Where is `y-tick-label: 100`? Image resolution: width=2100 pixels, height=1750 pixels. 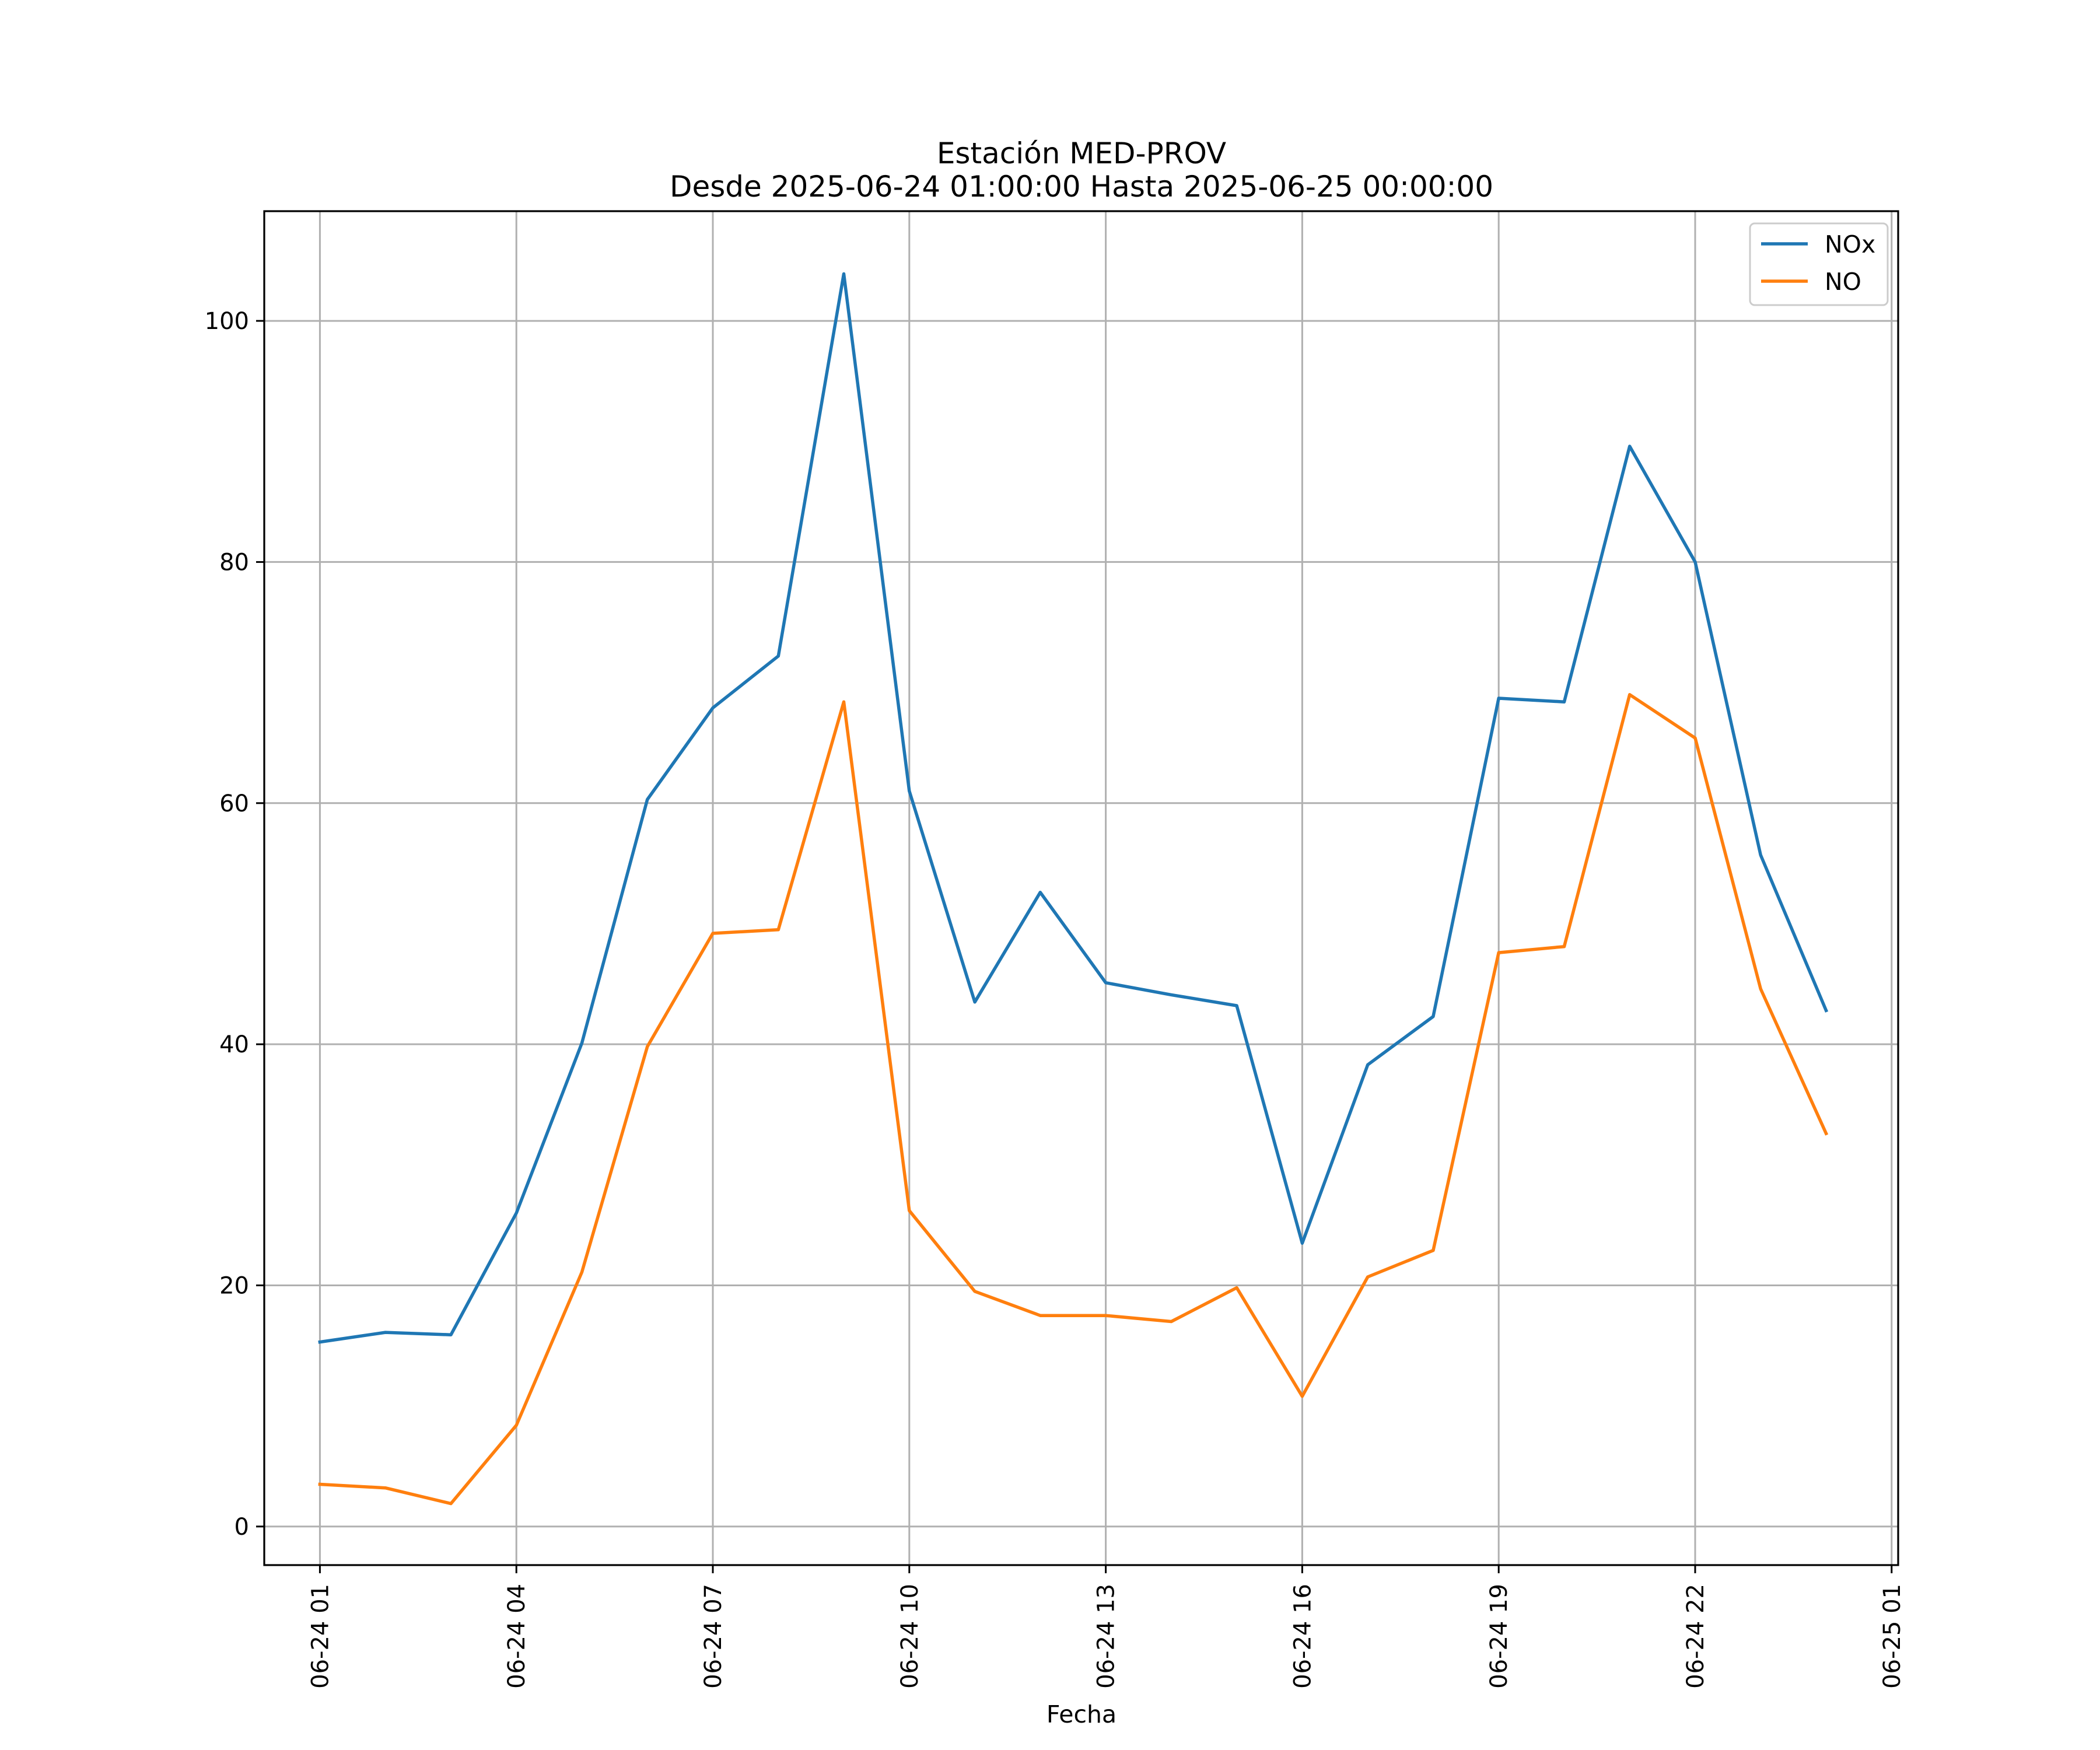
y-tick-label: 100 is located at coordinates (227, 321).